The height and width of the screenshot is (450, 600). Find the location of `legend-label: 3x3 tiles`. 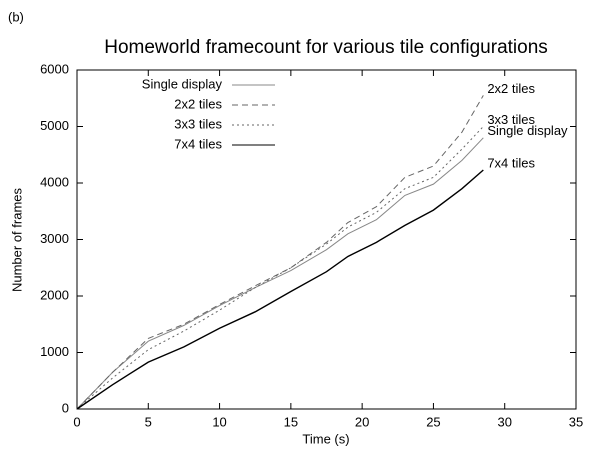

legend-label: 3x3 tiles is located at coordinates (198, 123).